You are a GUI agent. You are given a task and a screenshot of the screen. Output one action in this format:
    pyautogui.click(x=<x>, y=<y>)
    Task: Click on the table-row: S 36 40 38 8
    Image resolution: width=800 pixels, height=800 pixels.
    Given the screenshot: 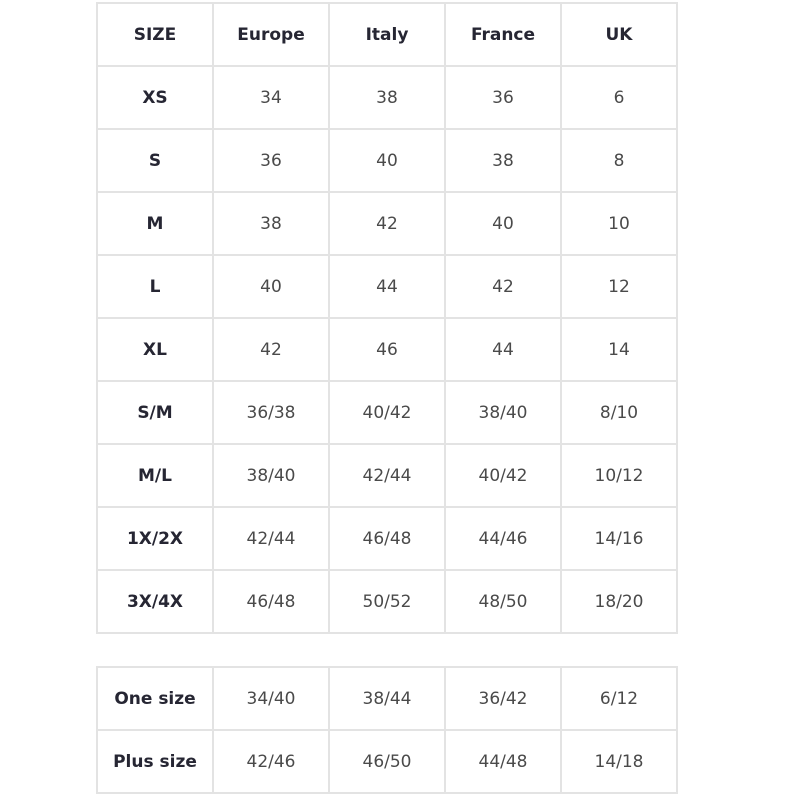 What is the action you would take?
    pyautogui.click(x=387, y=160)
    